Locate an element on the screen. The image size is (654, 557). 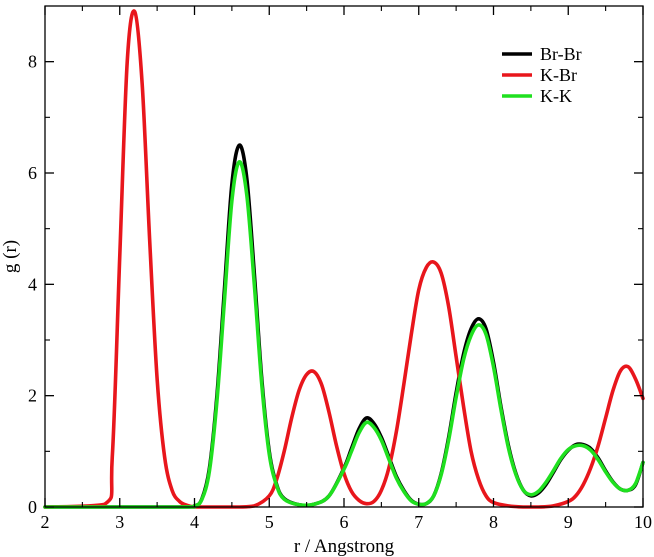
legend-label-br-br: Br-Br is located at coordinates (561, 54).